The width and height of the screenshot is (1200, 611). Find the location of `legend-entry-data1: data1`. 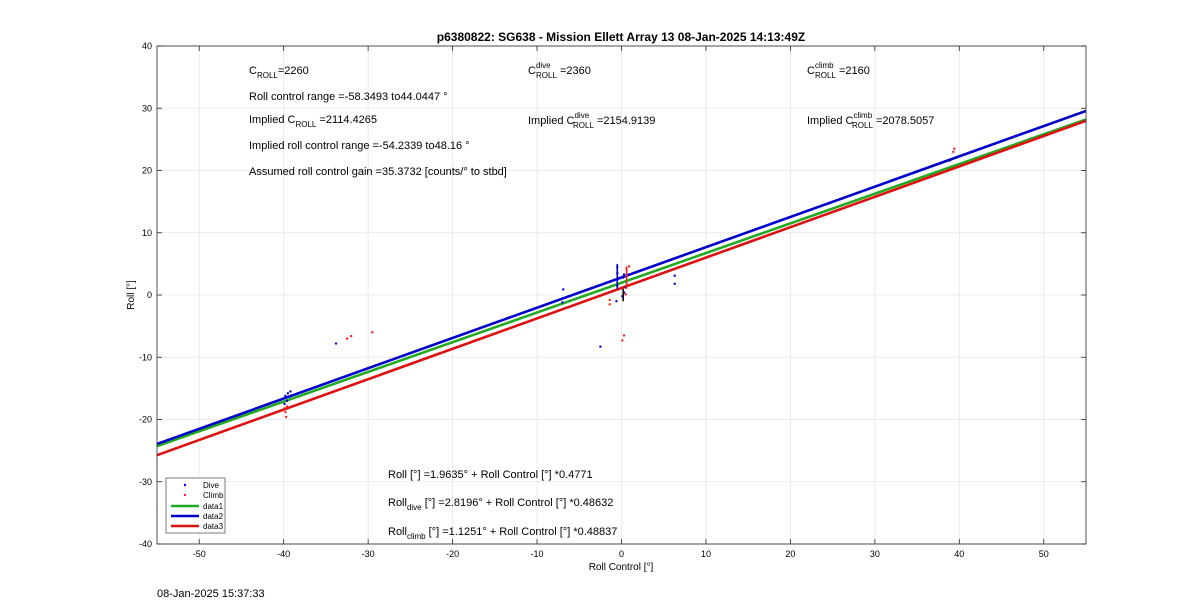

legend-entry-data1: data1 is located at coordinates (197, 506).